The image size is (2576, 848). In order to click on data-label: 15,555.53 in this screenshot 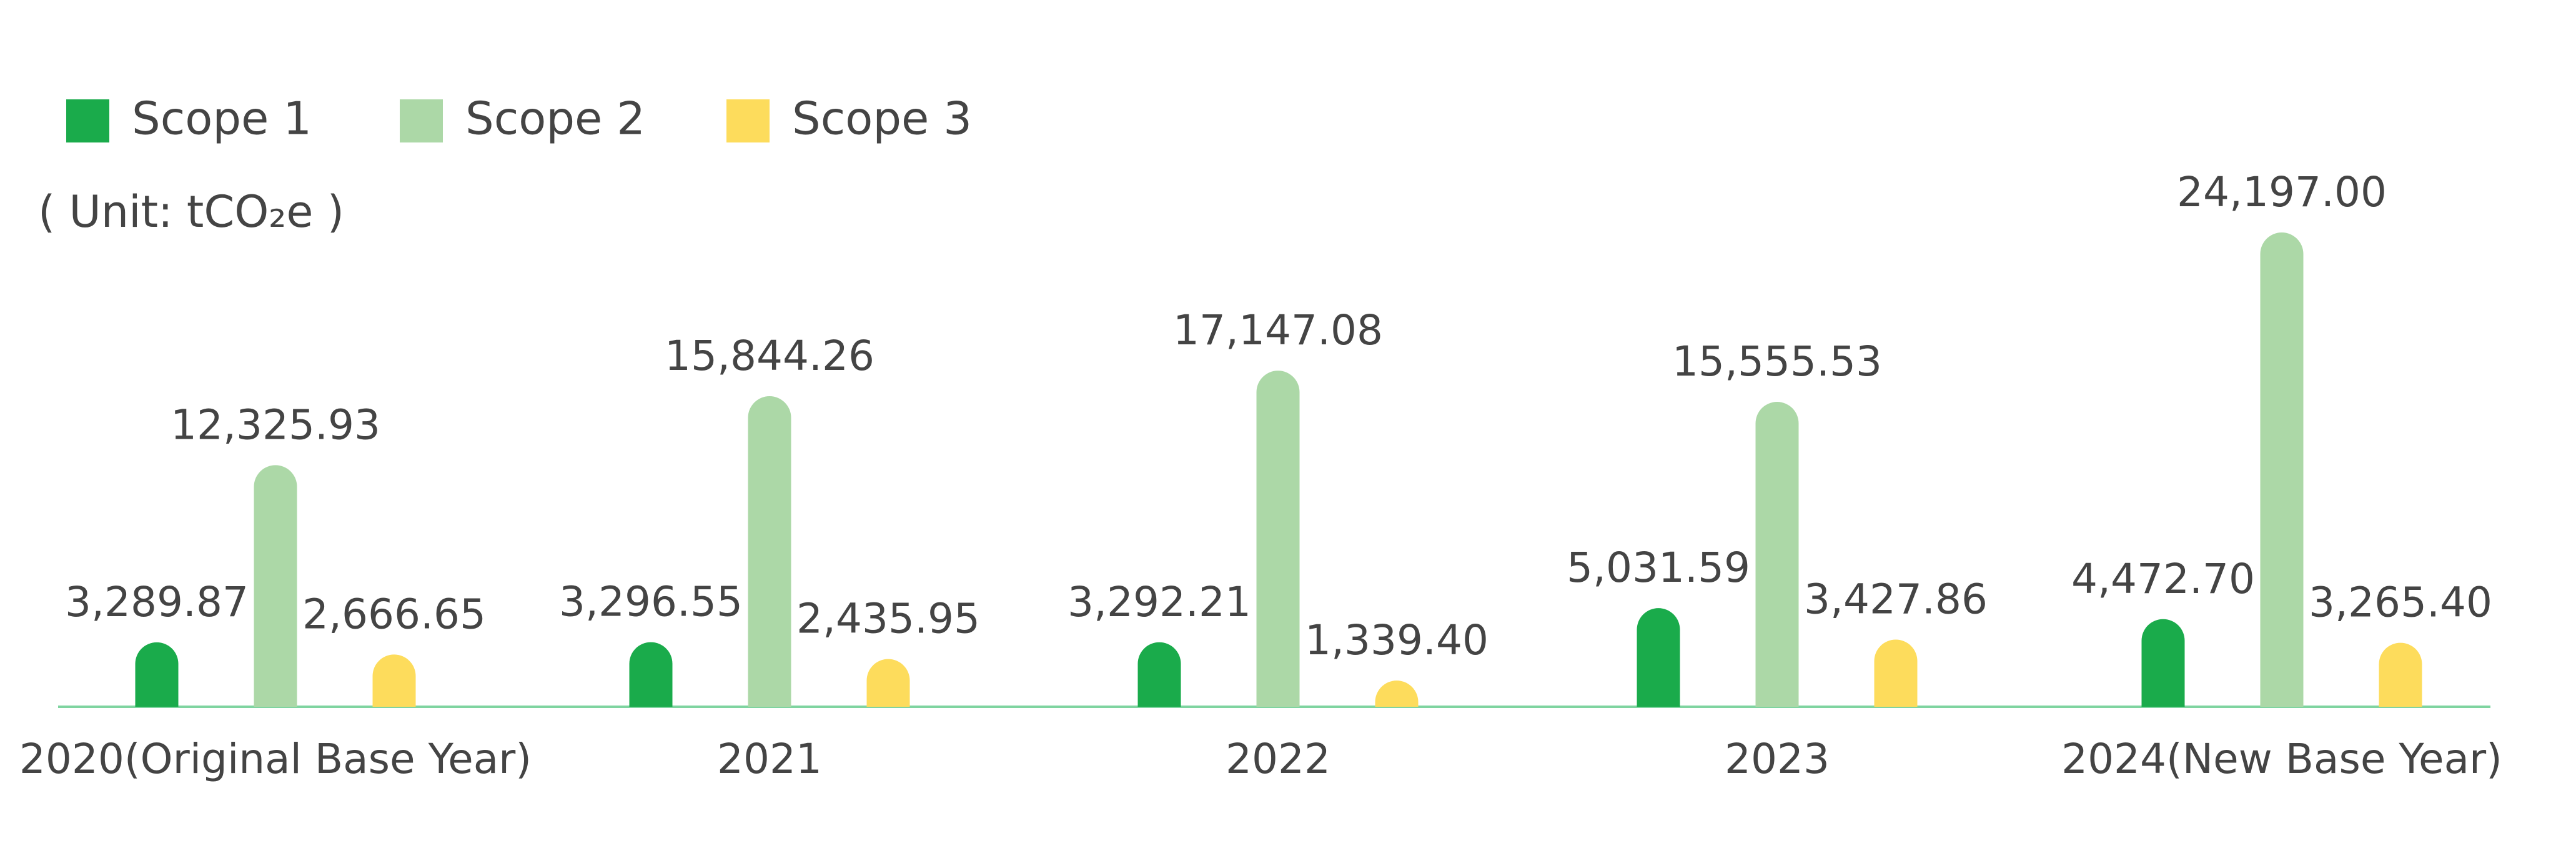, I will do `click(1777, 361)`.